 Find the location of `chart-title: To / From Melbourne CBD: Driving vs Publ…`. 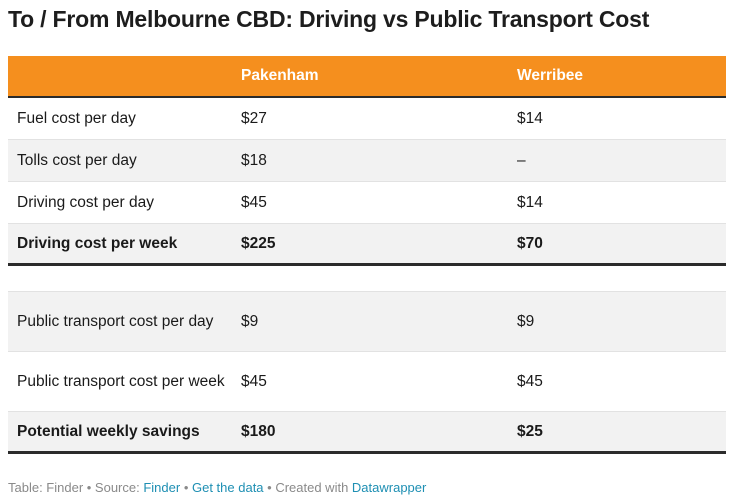

chart-title: To / From Melbourne CBD: Driving vs Publ… is located at coordinates (329, 19).